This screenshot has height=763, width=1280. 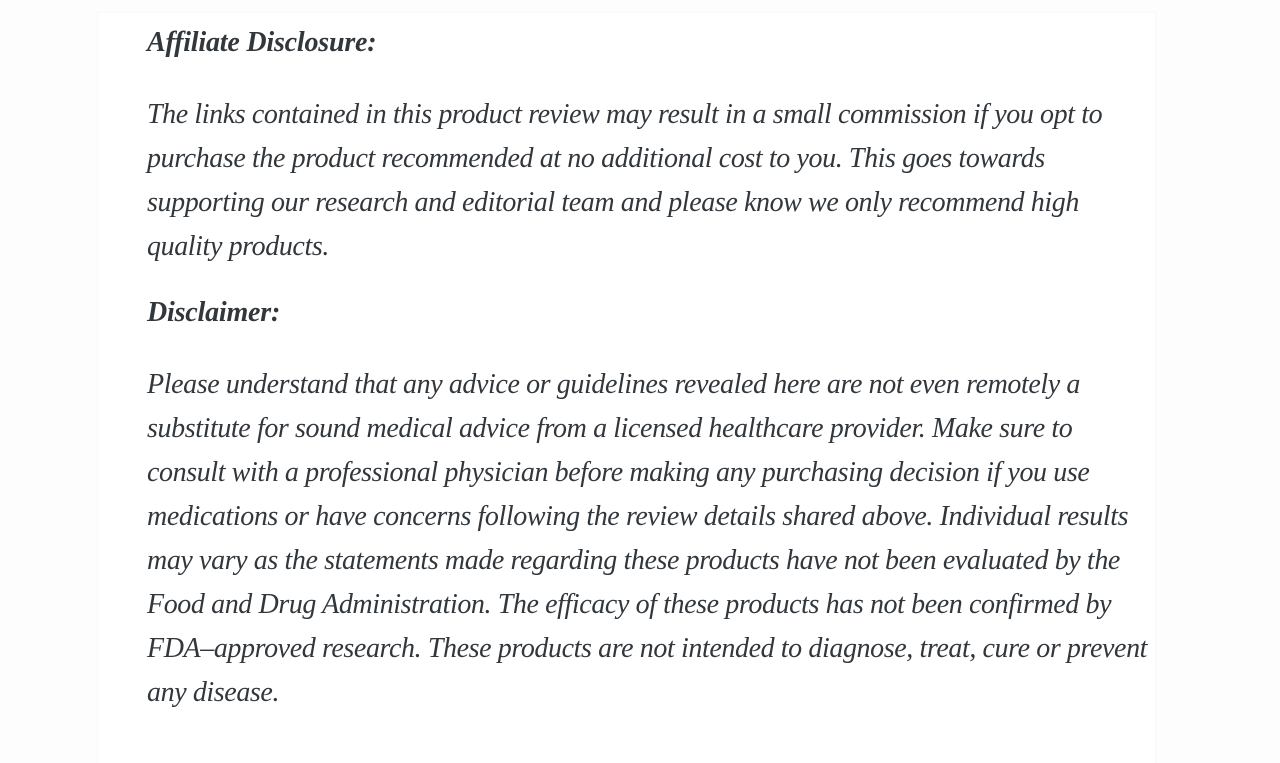 I want to click on affiliate-disclosure-heading: Affiliate Disclosure:, so click(x=262, y=42).